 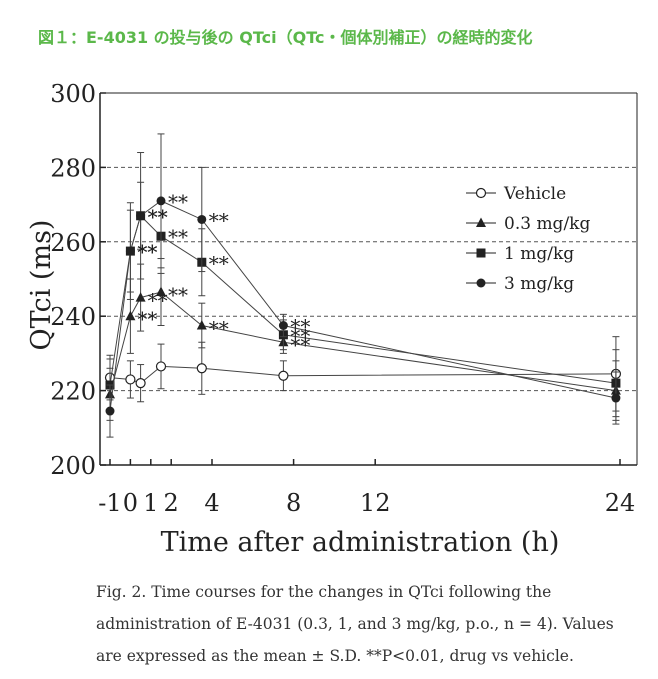 What do you see at coordinates (528, 239) in the screenshot?
I see `legend: Vehicle 0.3 mg/kg 1 mg/kg 3 mg/kg` at bounding box center [528, 239].